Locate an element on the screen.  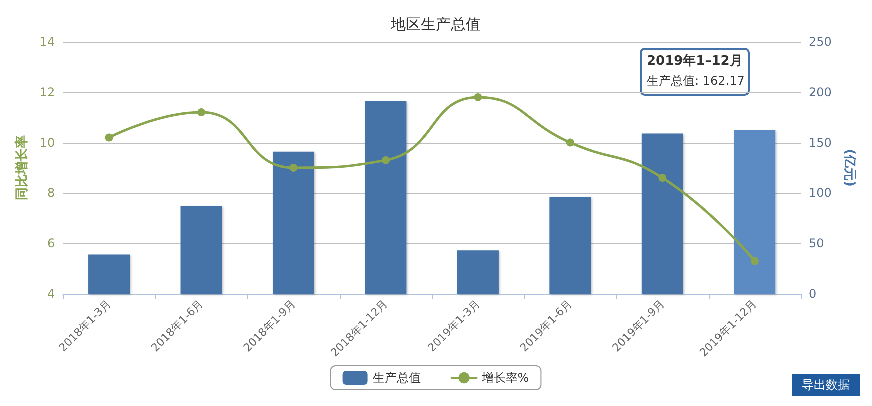
text: 导出数据 is located at coordinates (826, 385).